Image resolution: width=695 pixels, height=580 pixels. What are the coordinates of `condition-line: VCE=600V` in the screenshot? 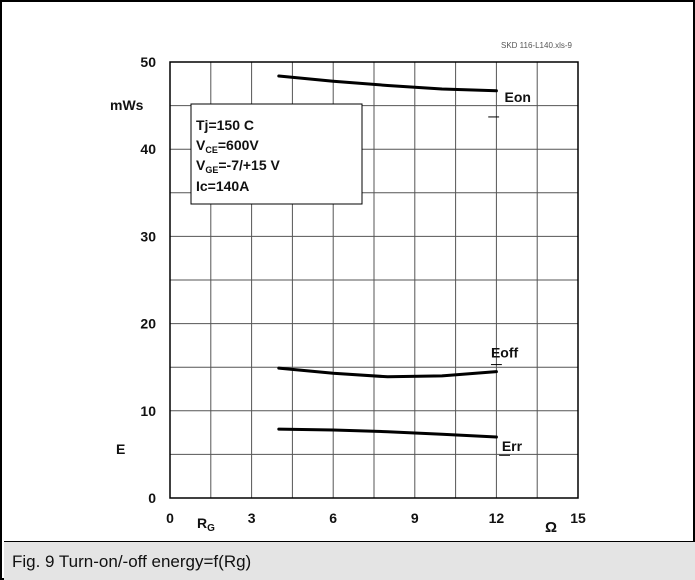 It's located at (227, 146).